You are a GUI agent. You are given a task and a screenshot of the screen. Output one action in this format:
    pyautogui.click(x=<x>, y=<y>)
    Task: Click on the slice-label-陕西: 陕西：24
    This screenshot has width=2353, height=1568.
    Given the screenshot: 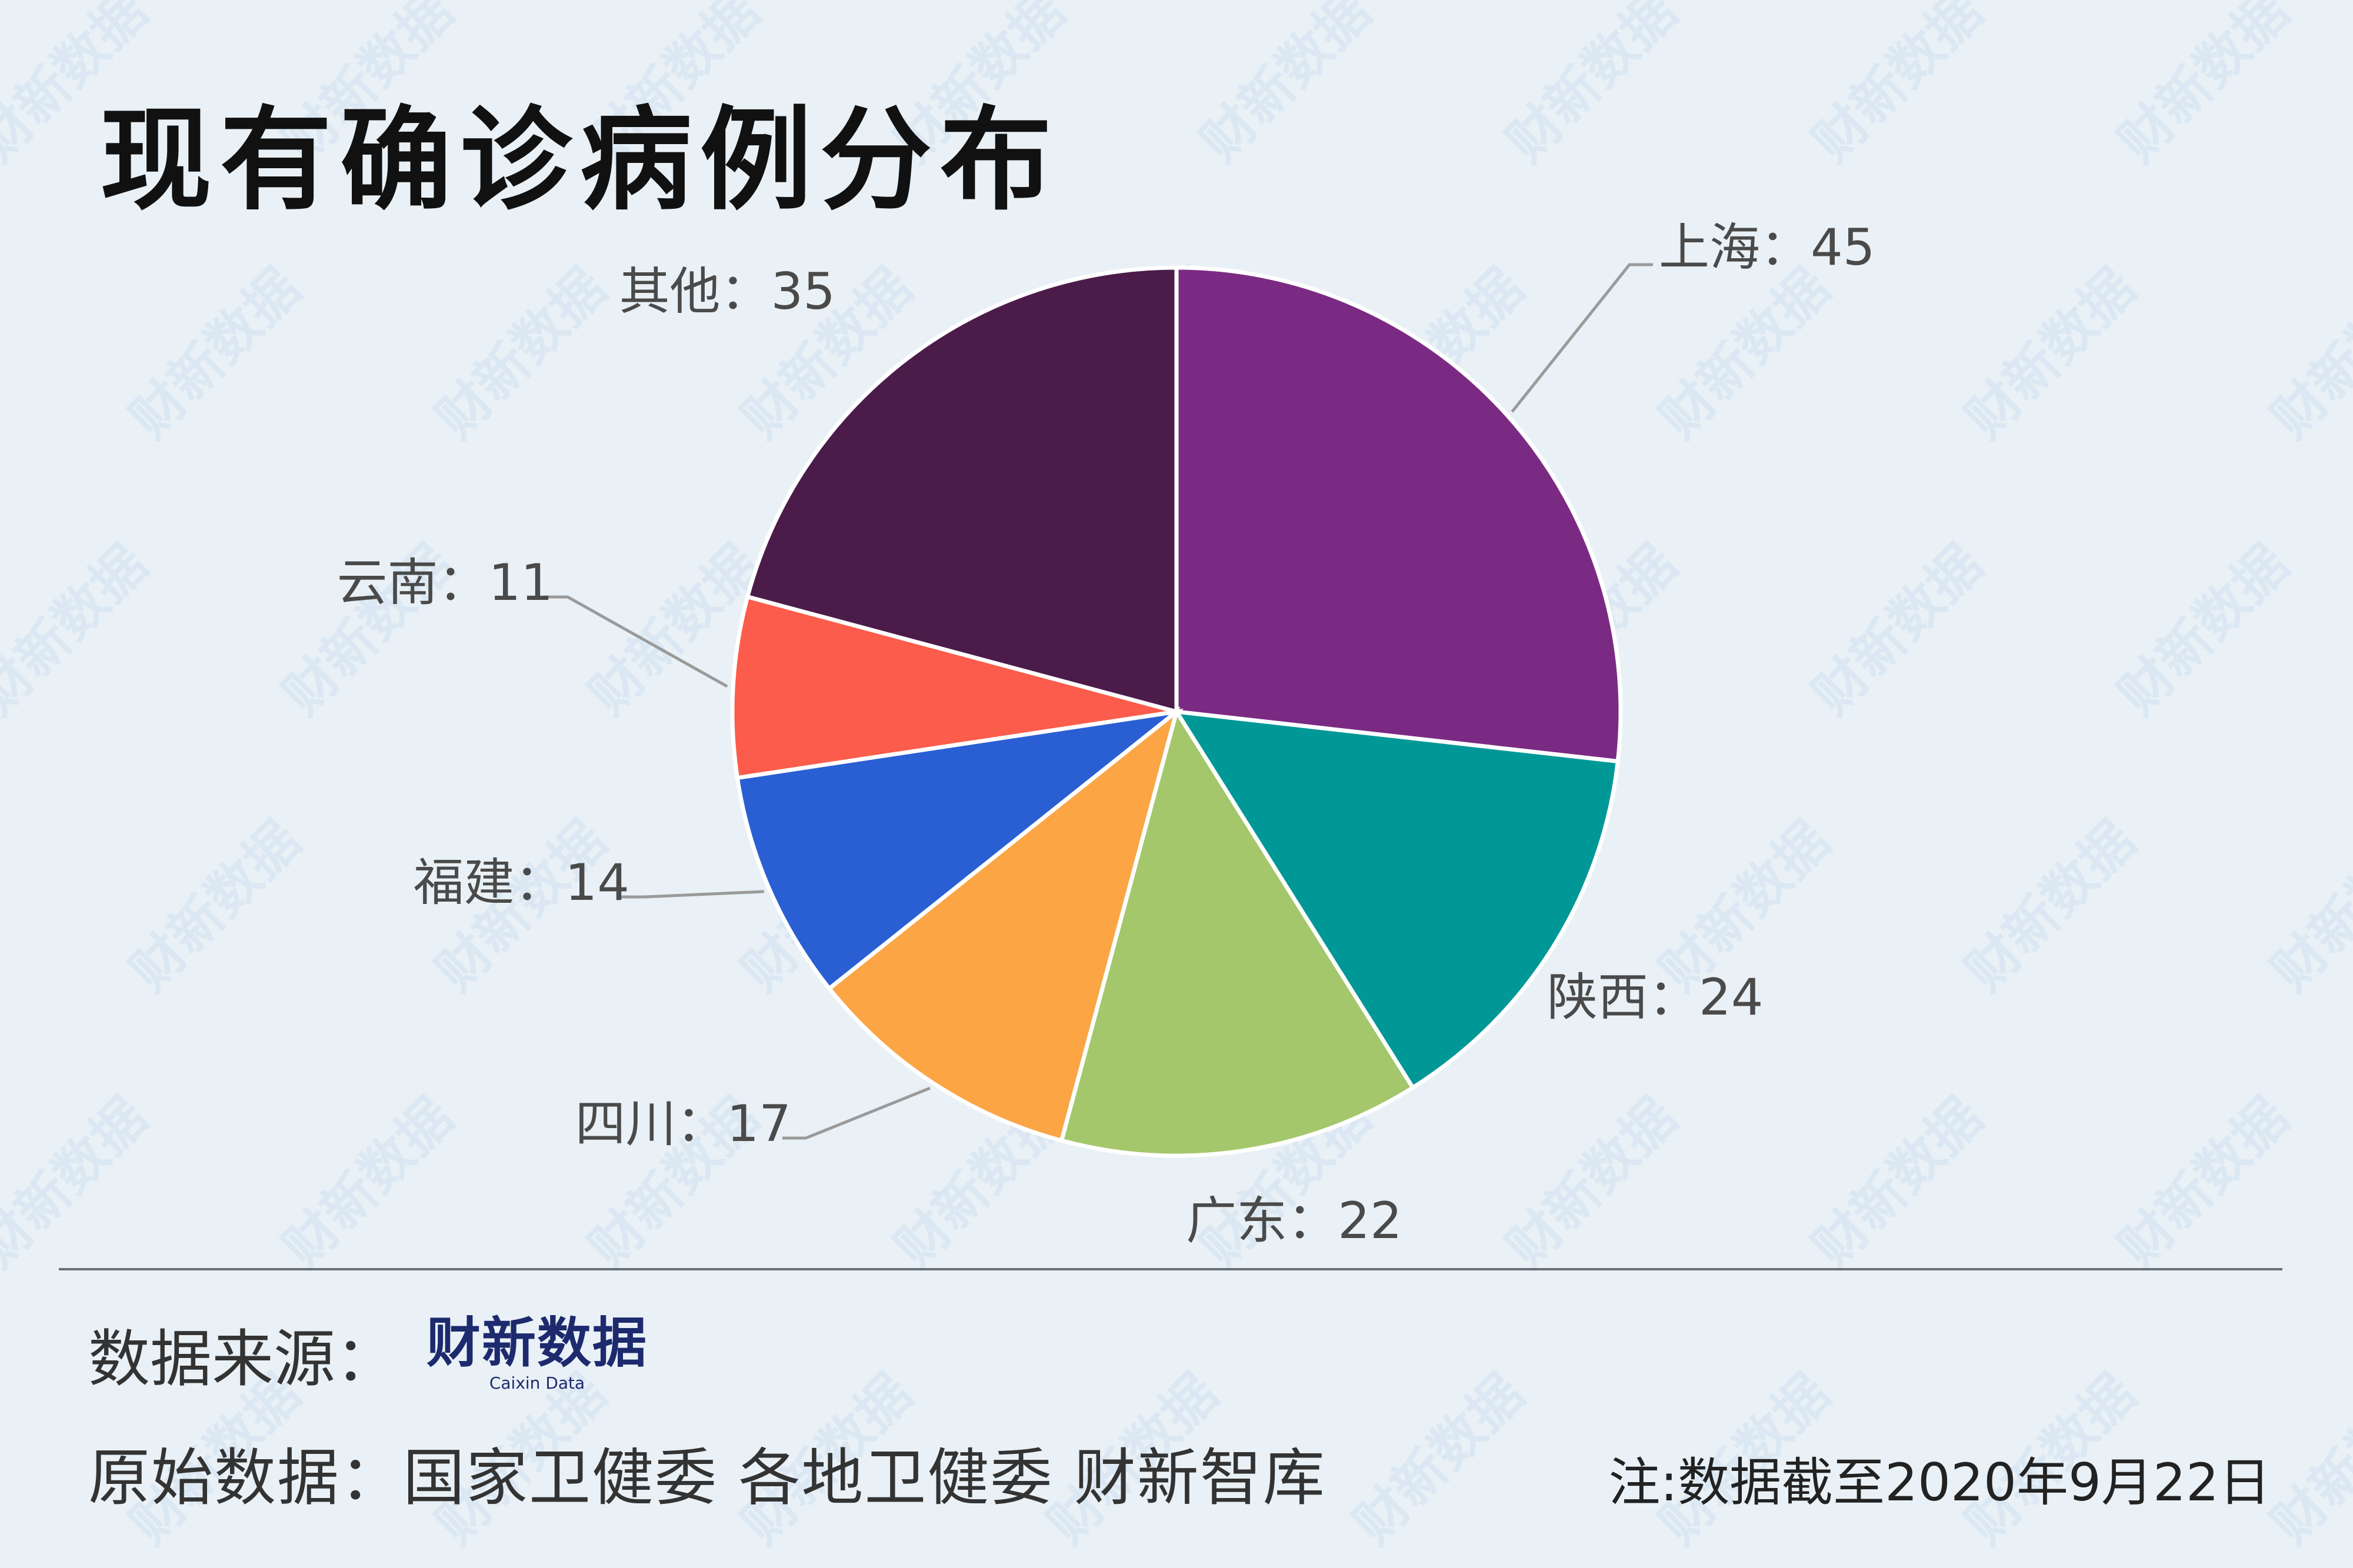 What is the action you would take?
    pyautogui.click(x=1655, y=997)
    